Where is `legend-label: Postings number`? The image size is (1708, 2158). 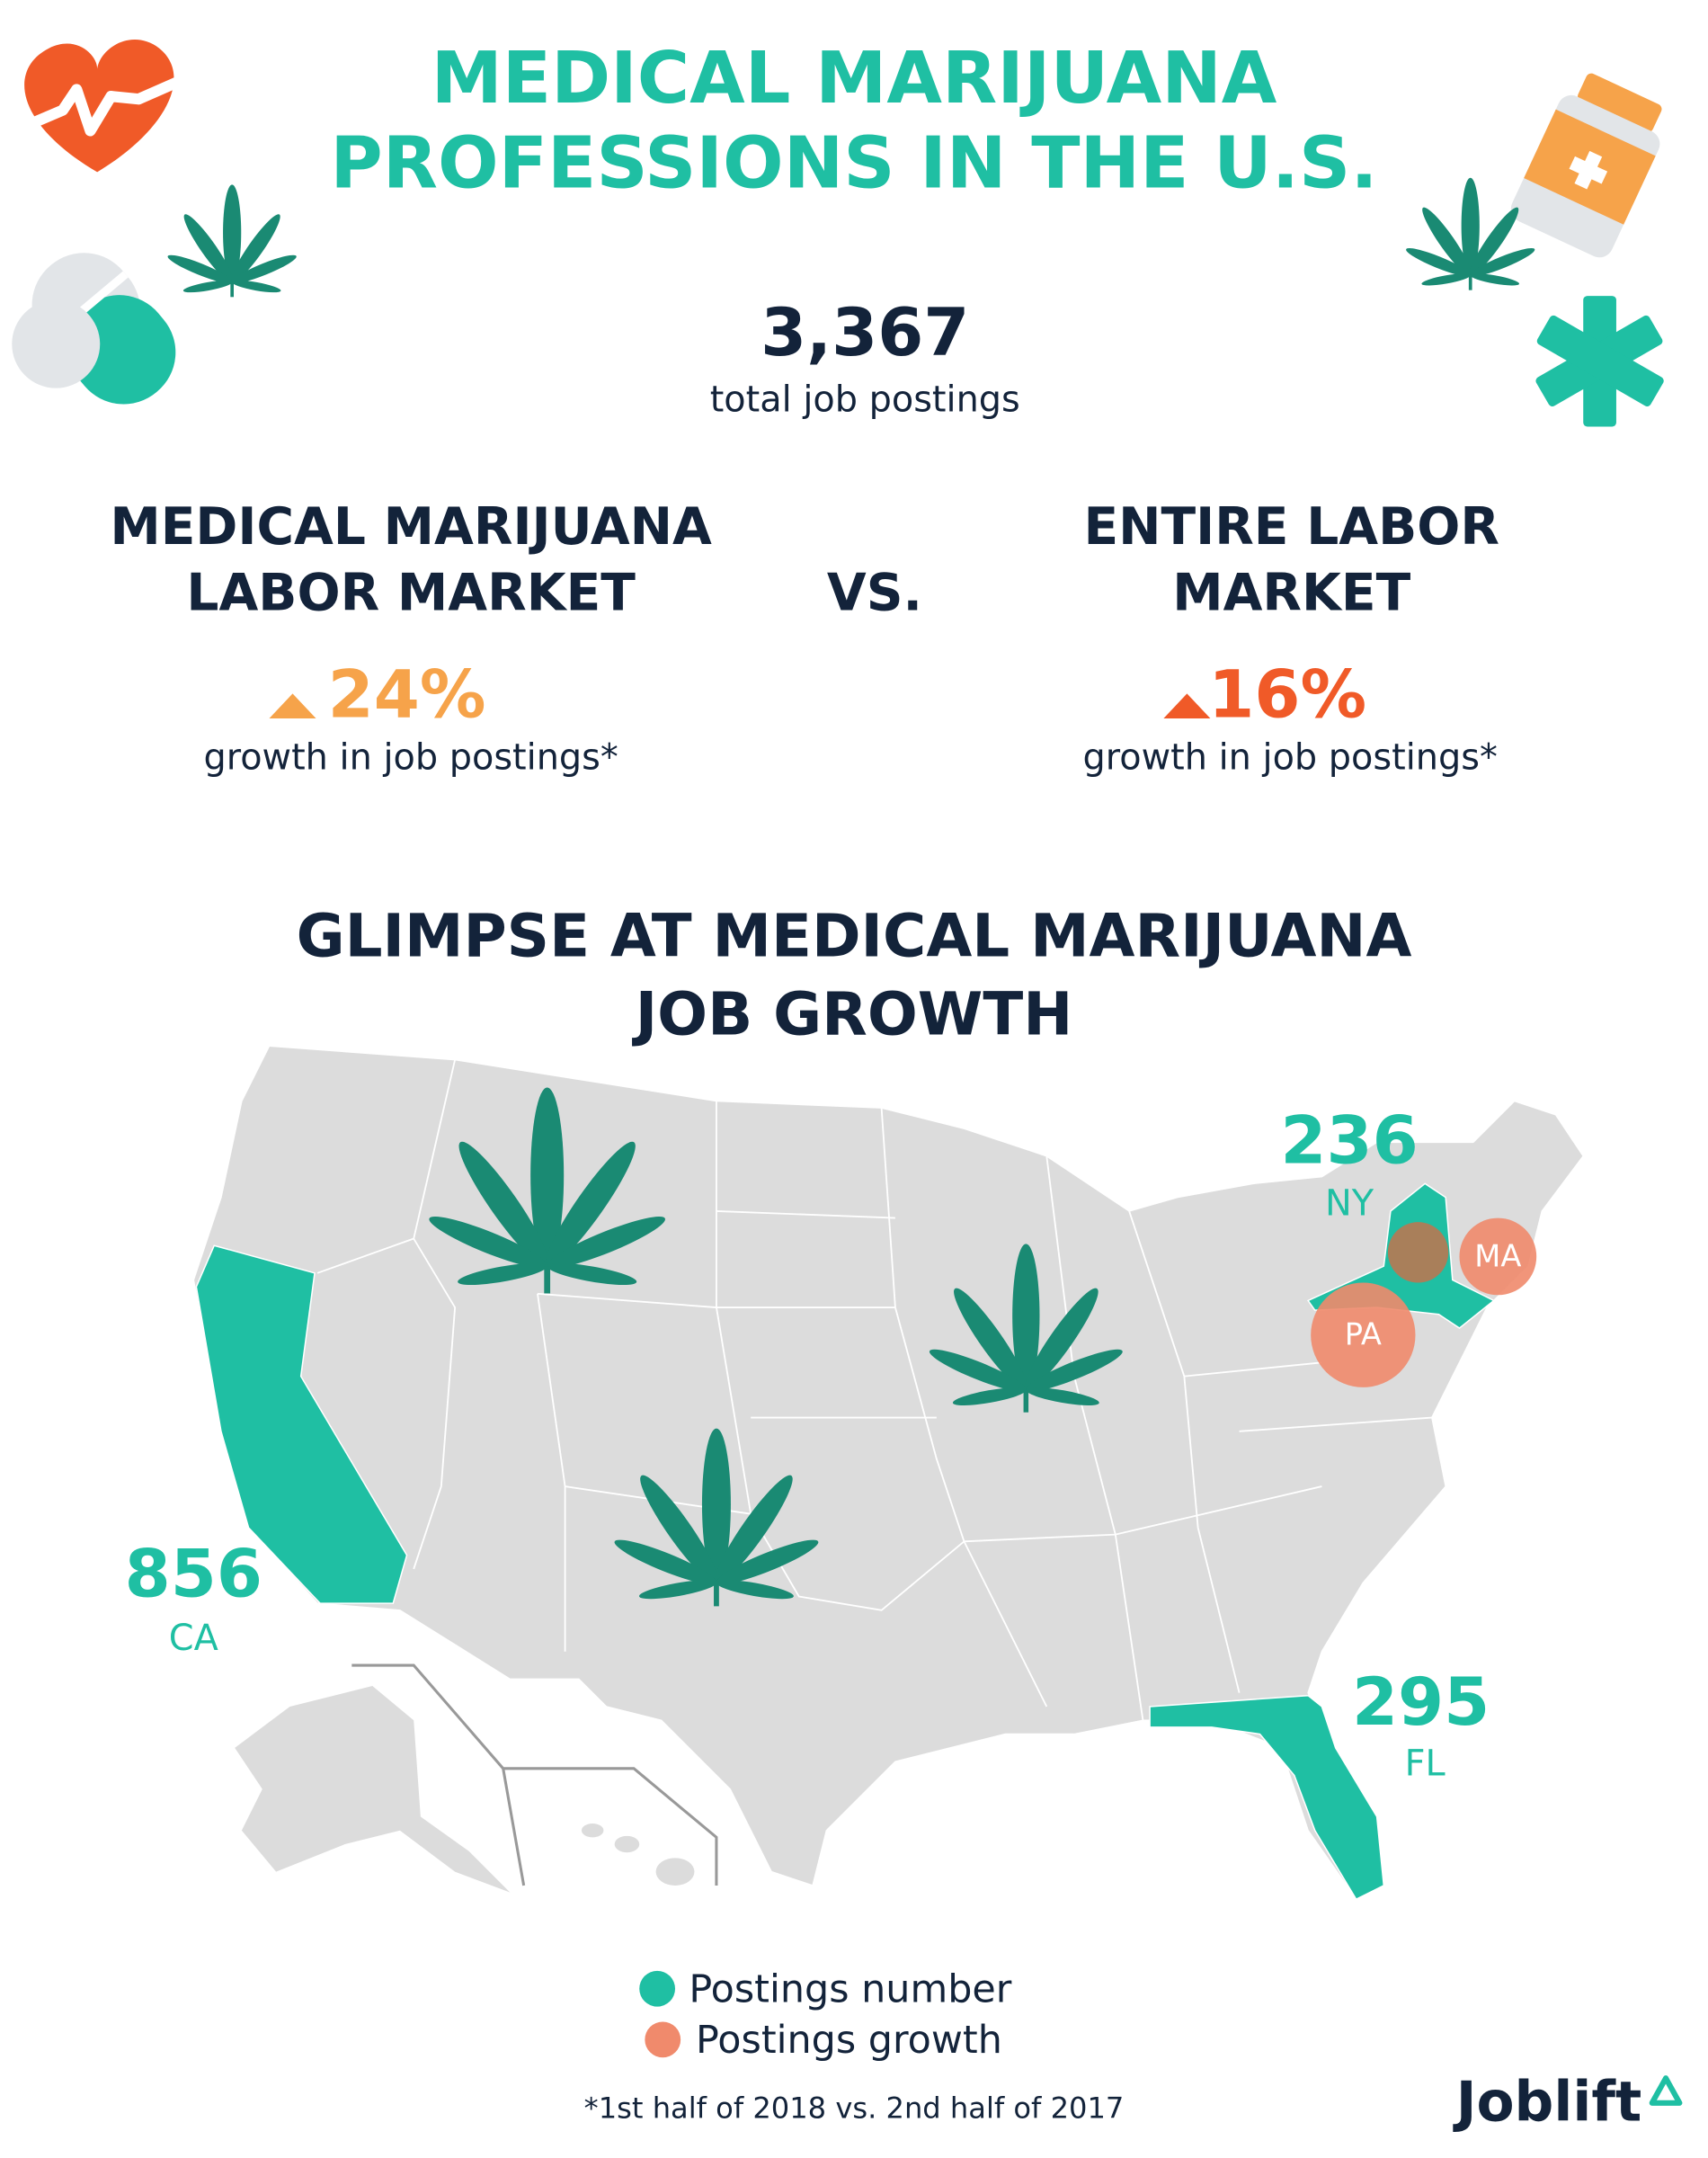 legend-label: Postings number is located at coordinates (850, 1988).